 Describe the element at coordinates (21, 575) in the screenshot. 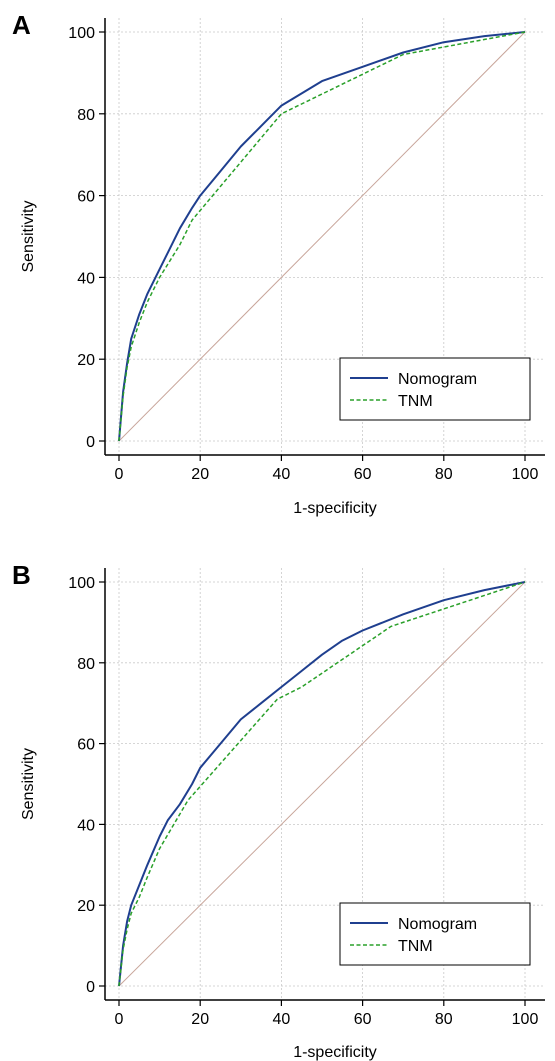

I see `panel-label: B` at that location.